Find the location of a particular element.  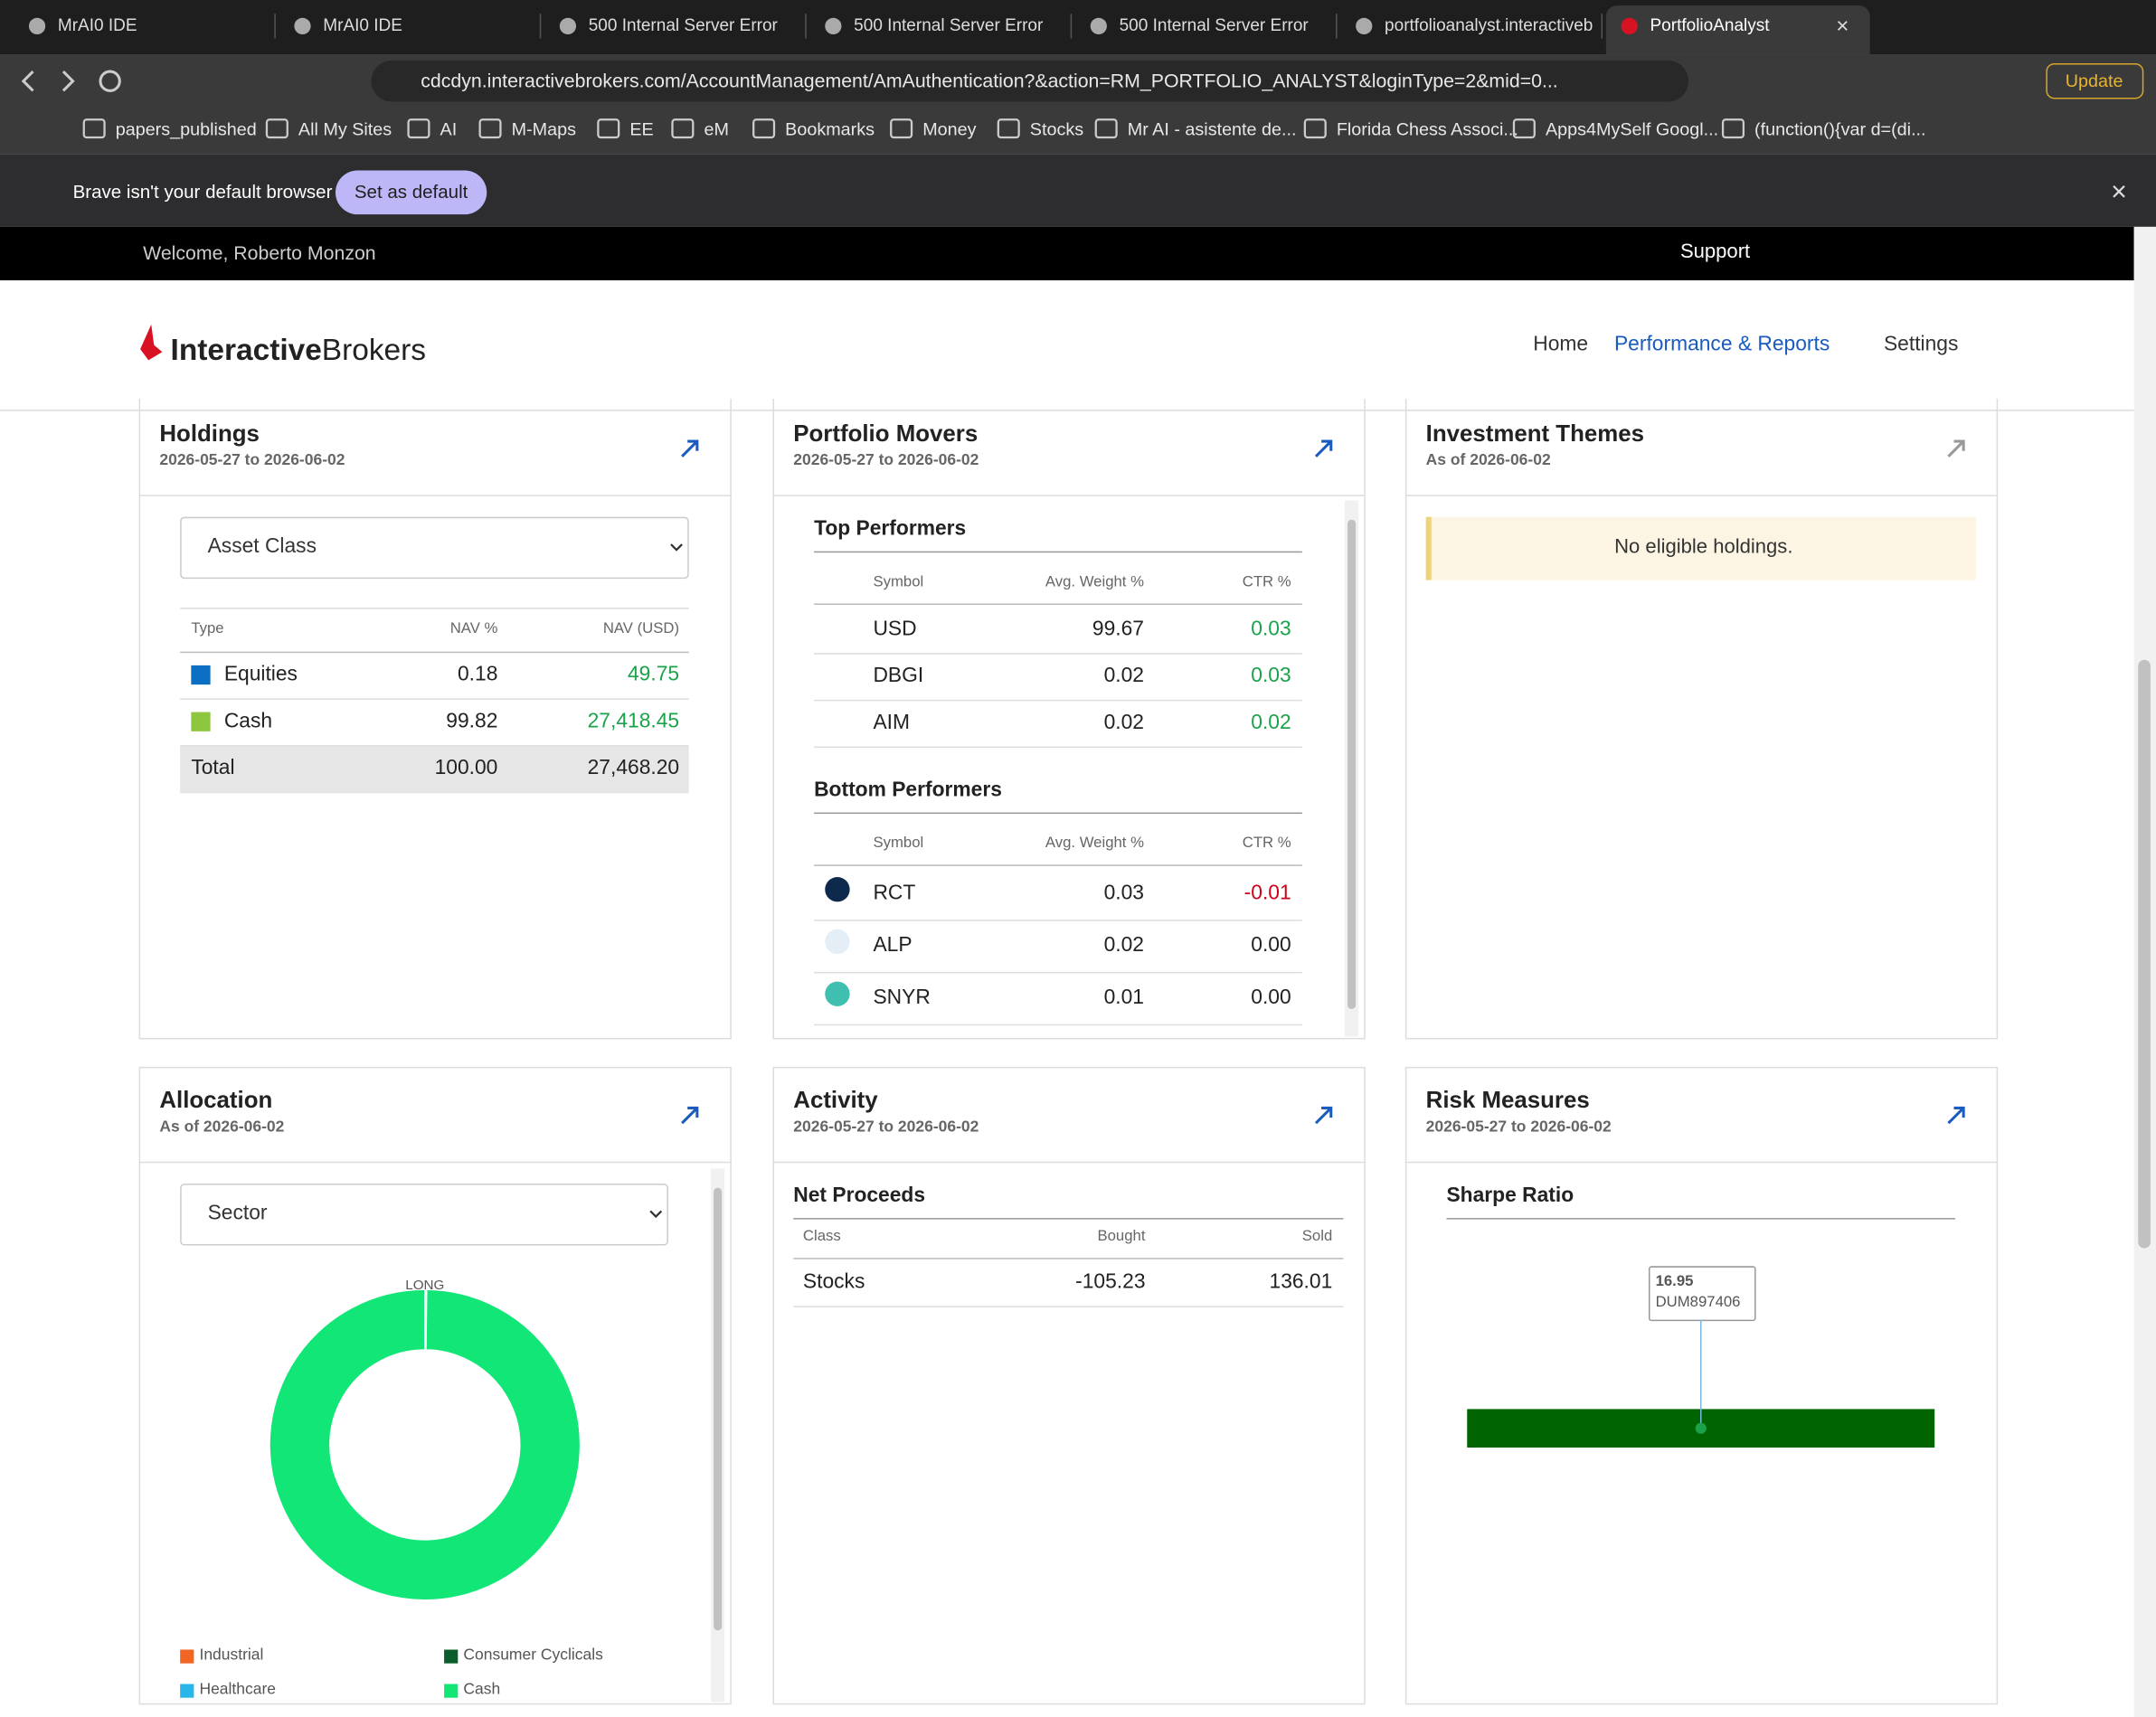

table-cell: Stocks is located at coordinates (833, 1281).